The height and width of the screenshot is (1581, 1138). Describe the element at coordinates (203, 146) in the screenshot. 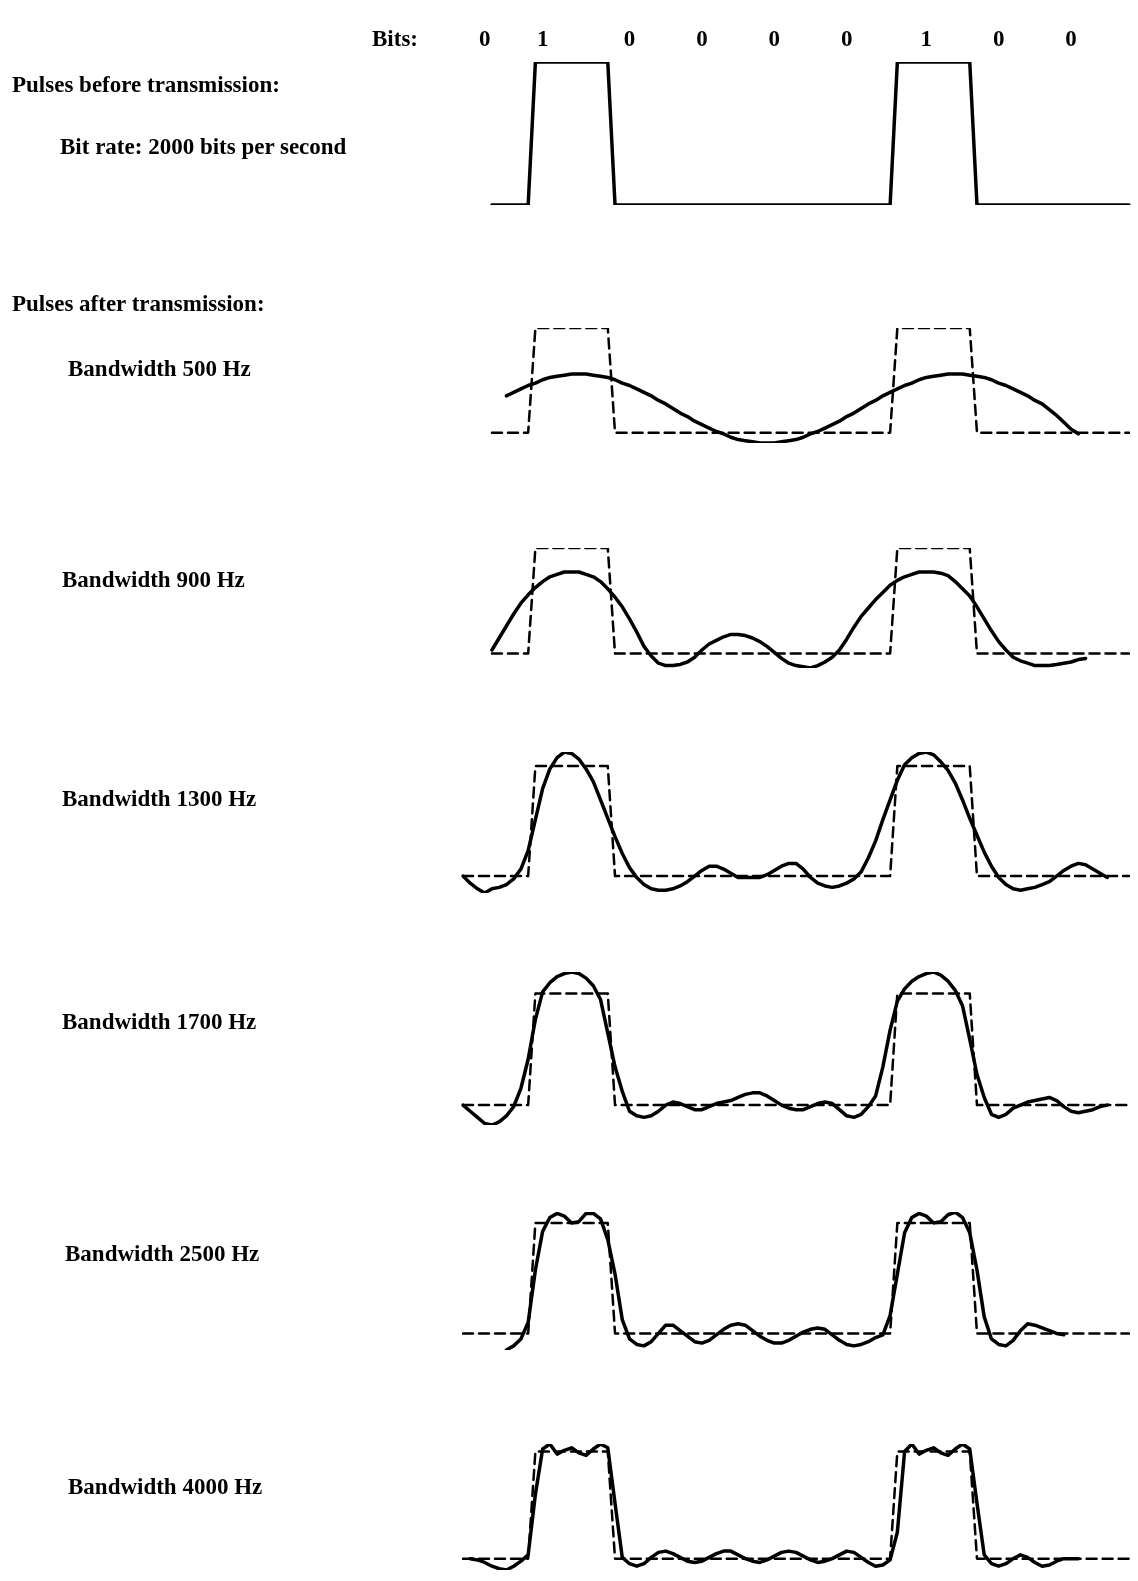

I see `y-axis-title: Bit rate: 2000 bits per second` at that location.